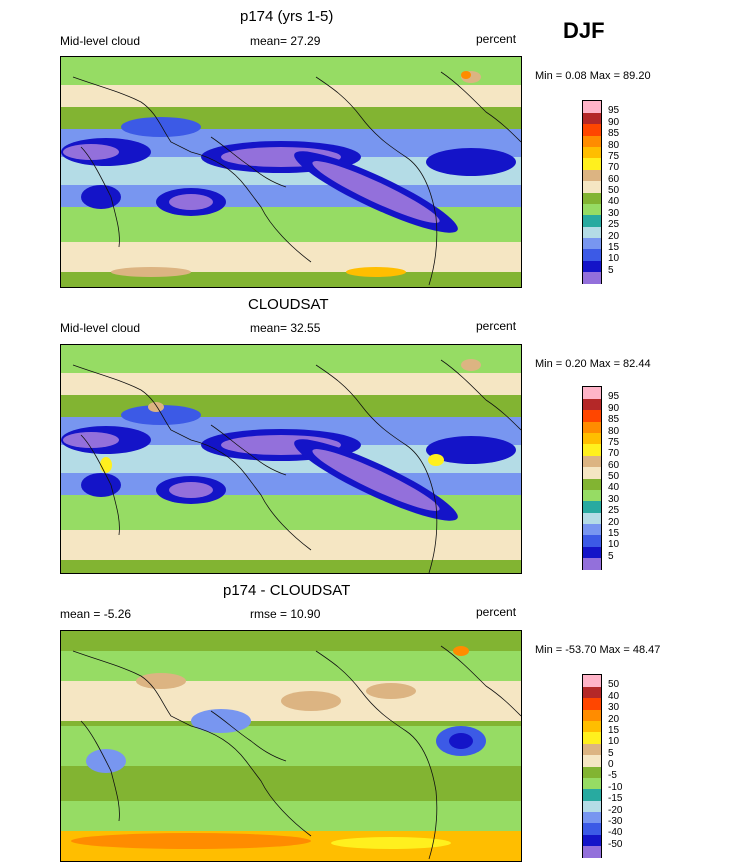  Describe the element at coordinates (614, 454) in the screenshot. I see `colorbar-tick-label: 70` at that location.